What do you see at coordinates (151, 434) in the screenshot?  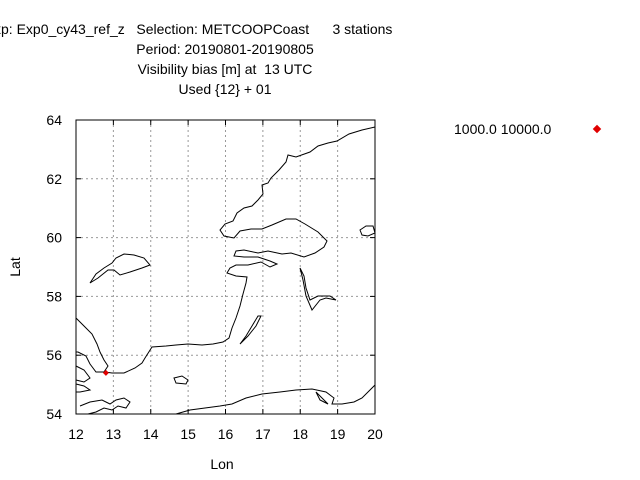 I see `lon-tick-label: 14` at bounding box center [151, 434].